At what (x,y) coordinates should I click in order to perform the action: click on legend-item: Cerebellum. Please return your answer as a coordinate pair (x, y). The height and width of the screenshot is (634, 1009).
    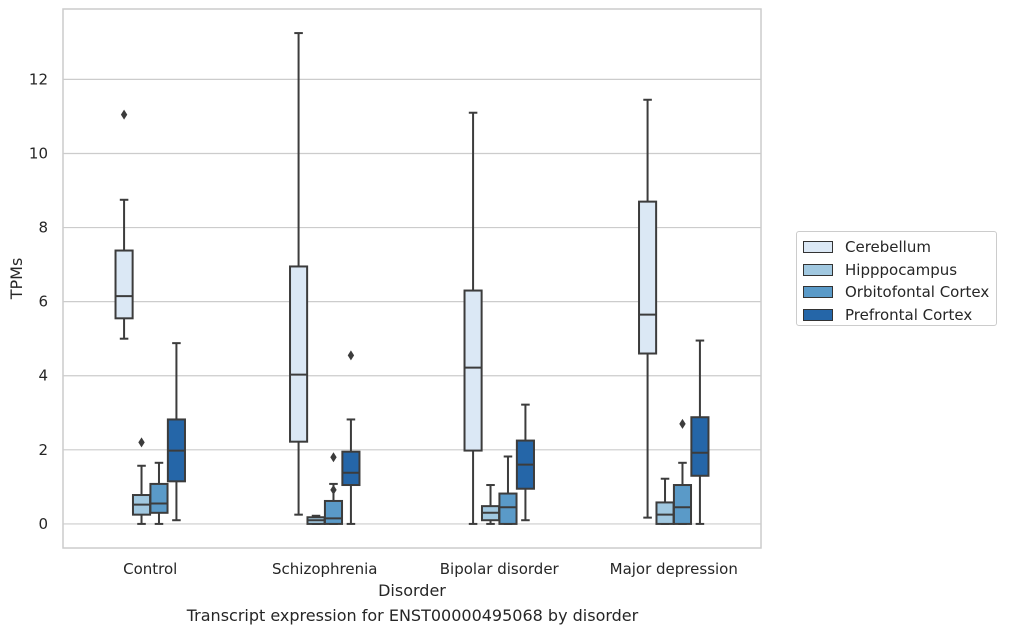
    Looking at the image, I should click on (899, 247).